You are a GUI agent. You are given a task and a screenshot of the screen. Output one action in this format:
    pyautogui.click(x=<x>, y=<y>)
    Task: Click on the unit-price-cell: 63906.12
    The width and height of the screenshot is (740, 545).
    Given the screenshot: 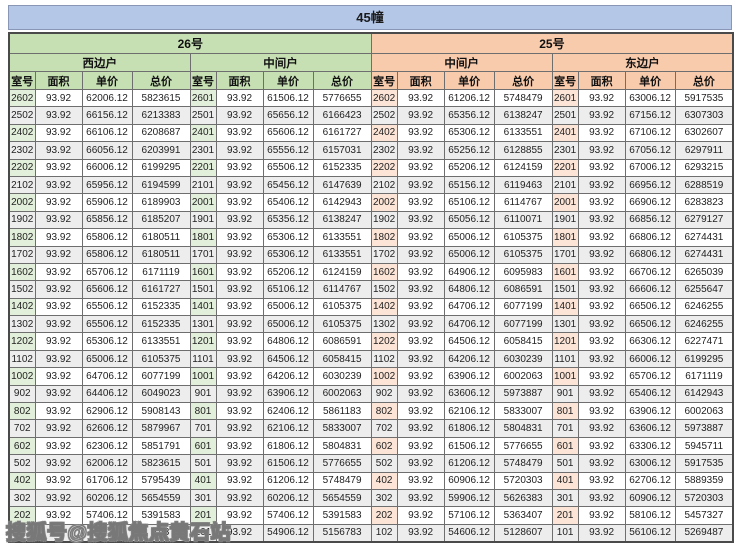 What is the action you would take?
    pyautogui.click(x=288, y=394)
    